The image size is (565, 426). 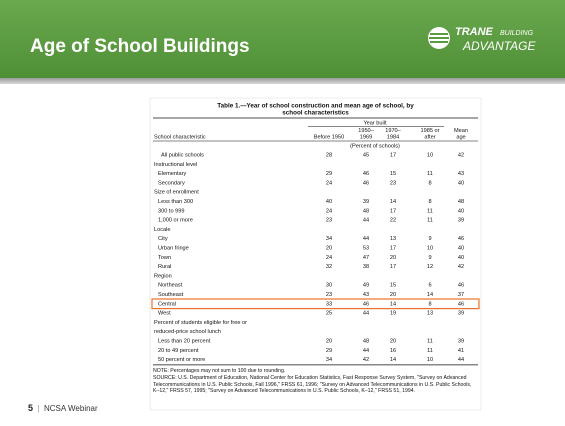 I want to click on cell: 22, so click(x=393, y=221).